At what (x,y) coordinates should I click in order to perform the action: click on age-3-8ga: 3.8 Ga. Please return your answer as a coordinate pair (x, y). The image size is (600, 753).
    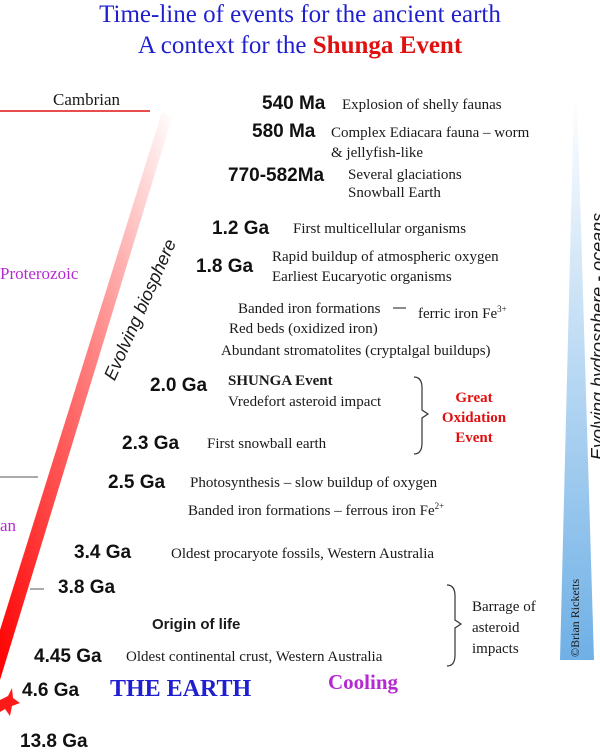
    Looking at the image, I should click on (87, 587).